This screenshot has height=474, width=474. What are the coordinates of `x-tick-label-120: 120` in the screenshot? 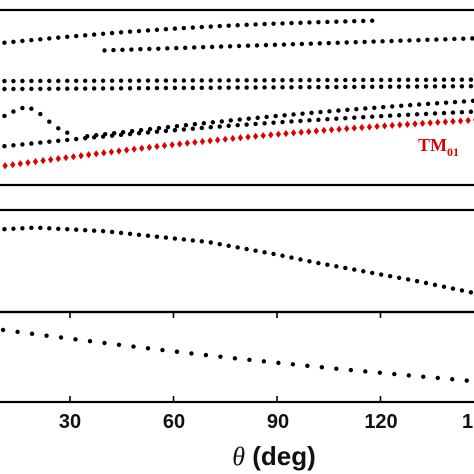 It's located at (380, 422).